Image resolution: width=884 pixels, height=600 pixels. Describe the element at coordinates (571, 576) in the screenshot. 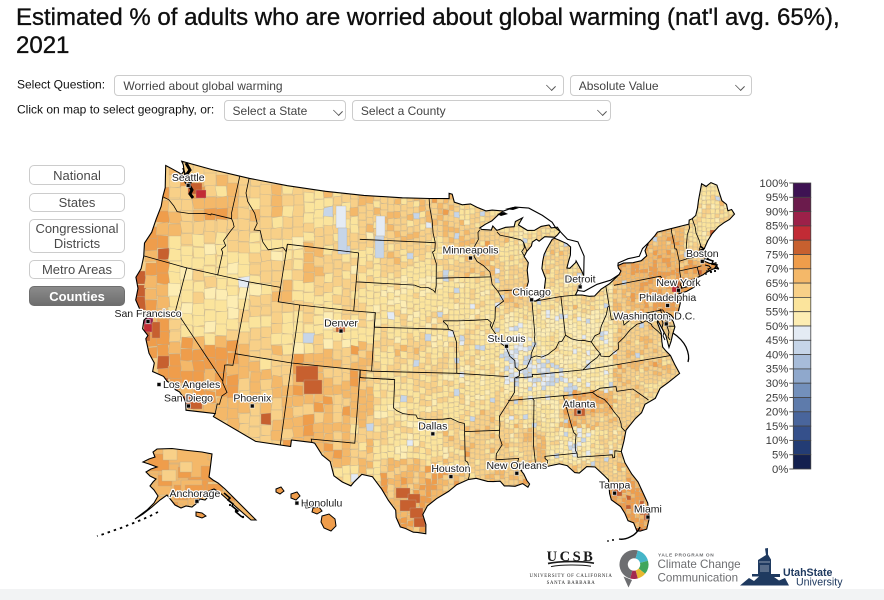

I see `svg-text: UNIVERSITY OF CALIFORNIA` at that location.